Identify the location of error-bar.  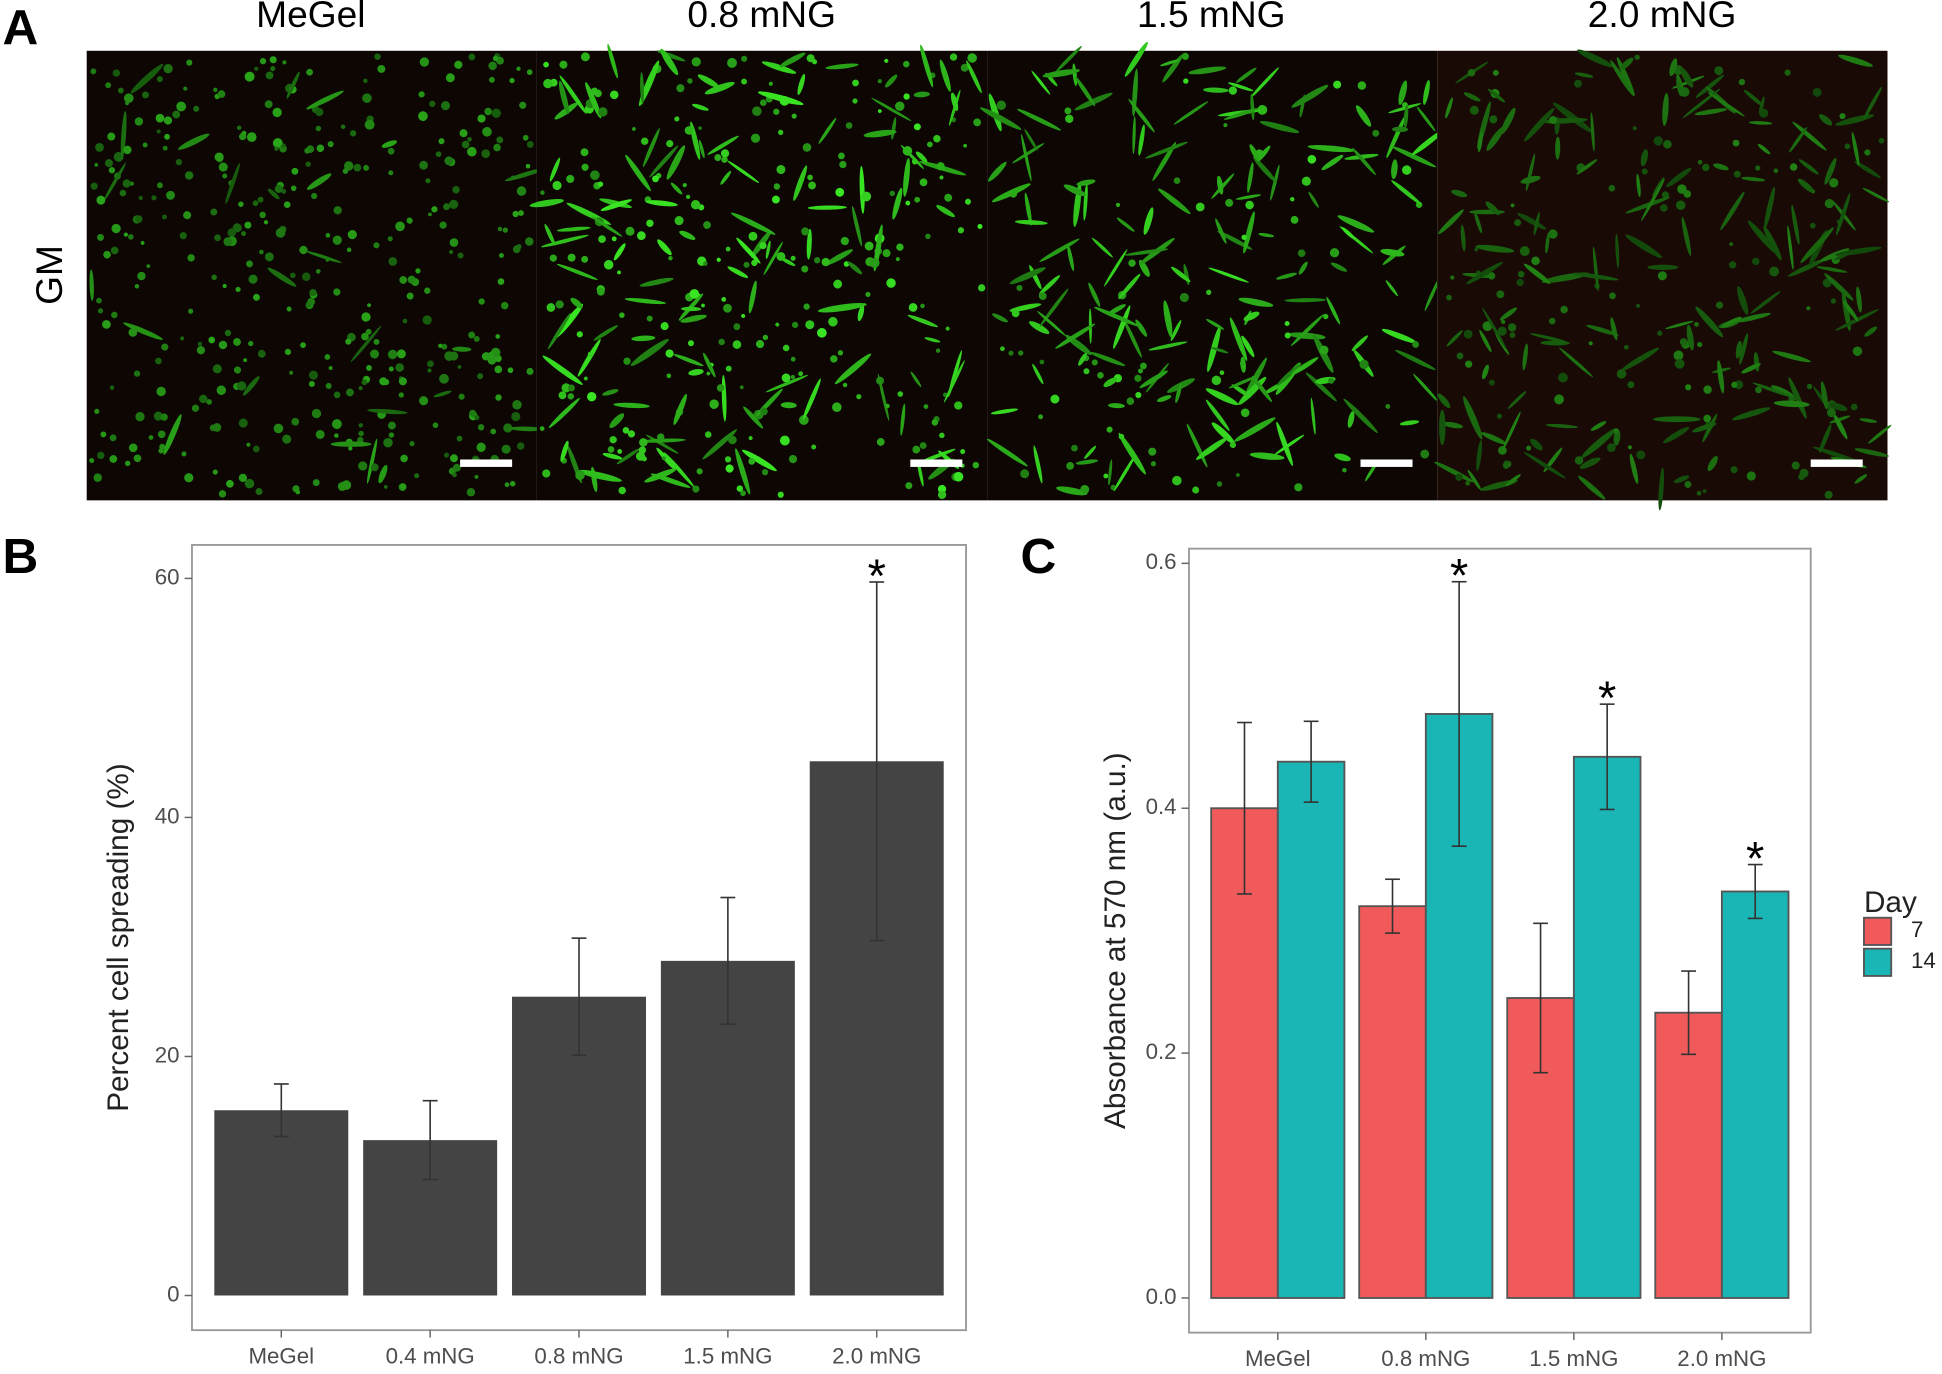
(1755, 891).